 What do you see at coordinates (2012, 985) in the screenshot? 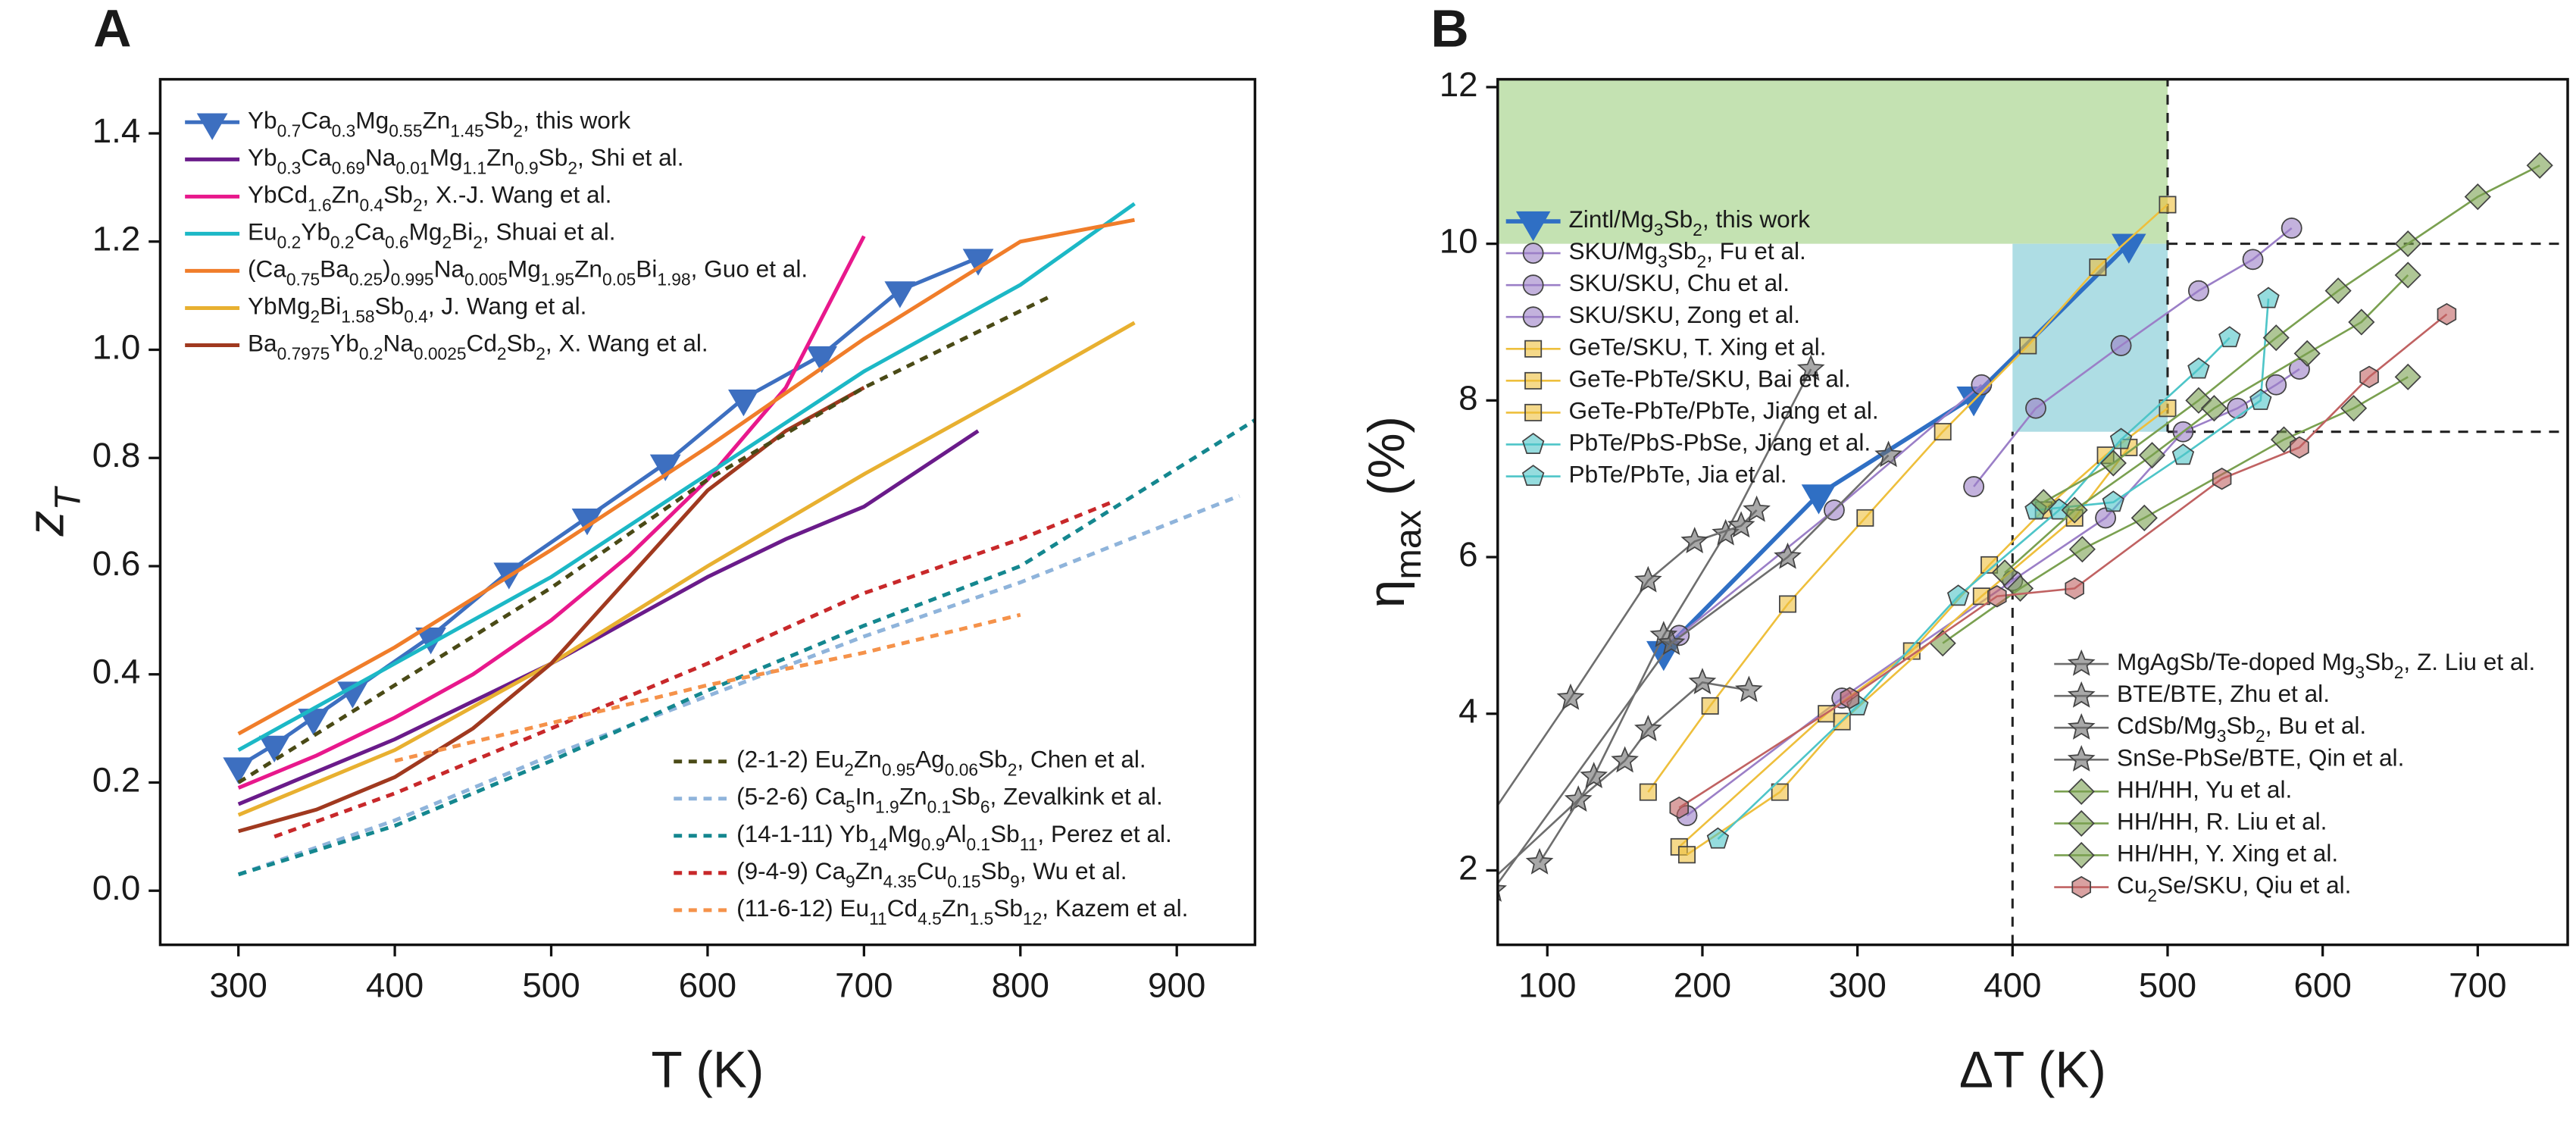
I see `x-tick-label: 400` at bounding box center [2012, 985].